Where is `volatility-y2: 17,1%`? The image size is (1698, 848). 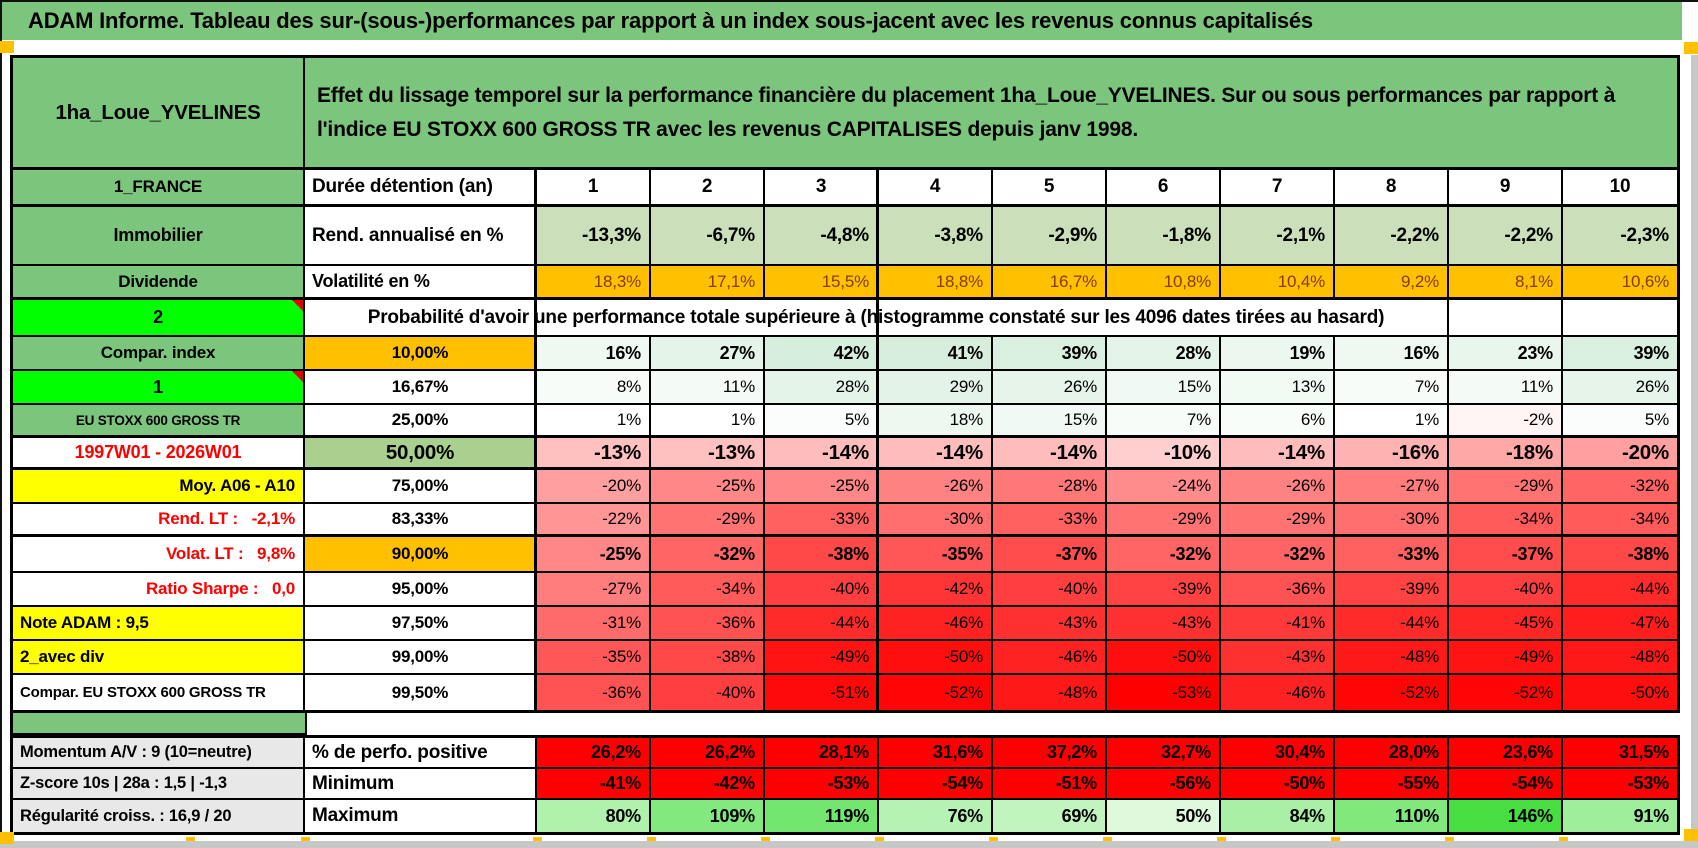
volatility-y2: 17,1% is located at coordinates (708, 281).